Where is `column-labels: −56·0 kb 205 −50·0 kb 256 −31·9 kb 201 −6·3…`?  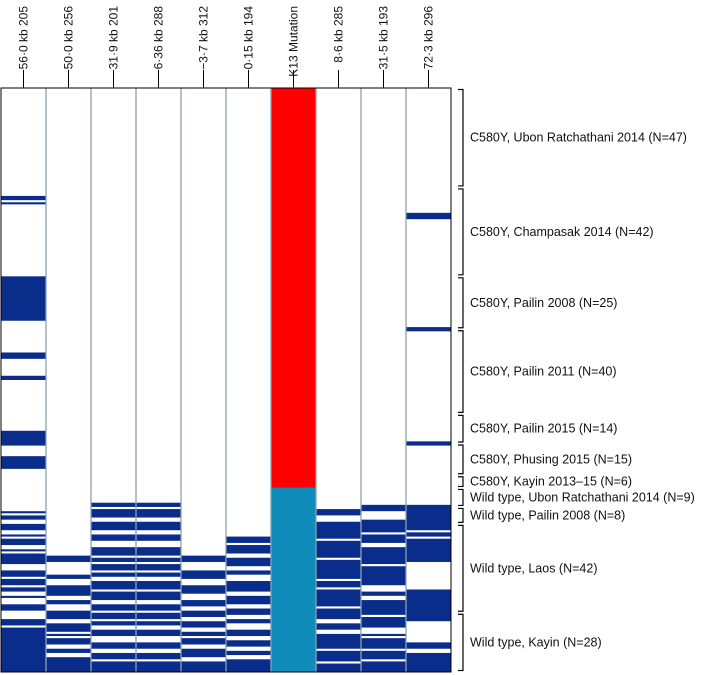
column-labels: −56·0 kb 205 −50·0 kb 256 −31·9 kb 201 −6·3… is located at coordinates (226, 41).